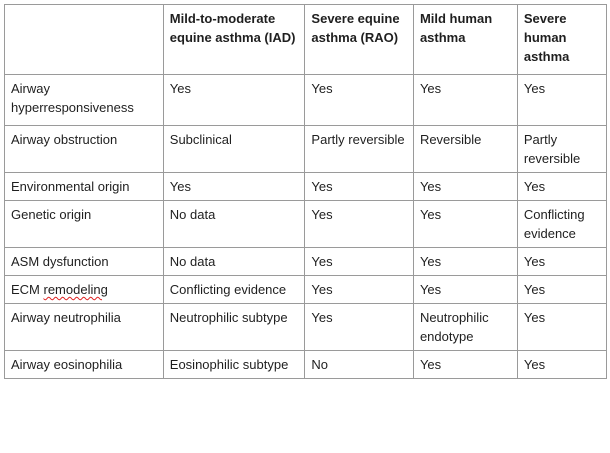 The image size is (610, 453). What do you see at coordinates (234, 327) in the screenshot?
I see `table-cell: Neutrophilic subtype` at bounding box center [234, 327].